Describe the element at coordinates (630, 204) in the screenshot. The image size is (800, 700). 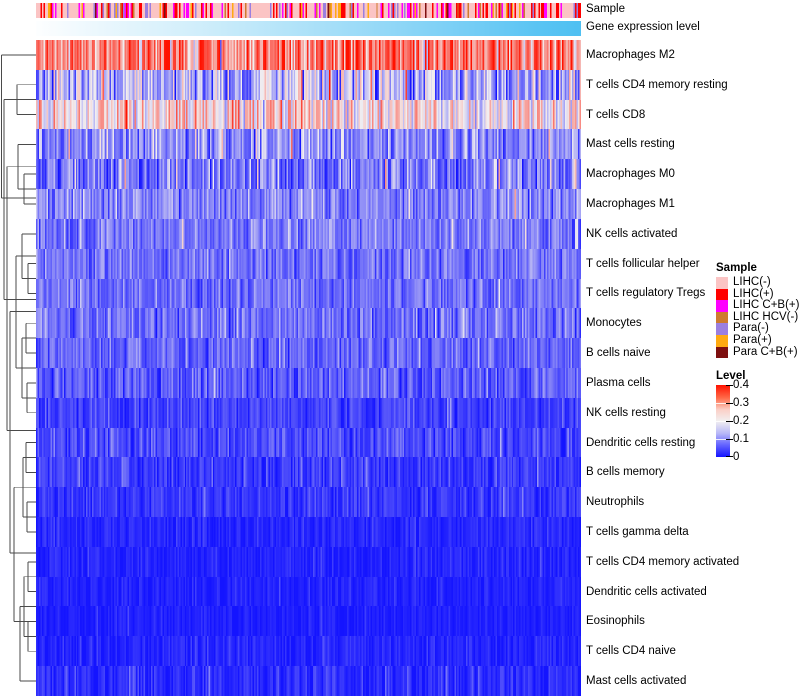
I see `row-label: Macrophages M1` at that location.